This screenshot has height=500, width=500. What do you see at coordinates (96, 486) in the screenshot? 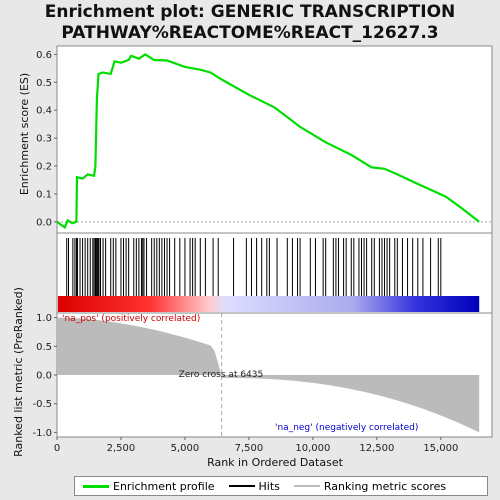
I see `legend-line-icon` at bounding box center [96, 486].